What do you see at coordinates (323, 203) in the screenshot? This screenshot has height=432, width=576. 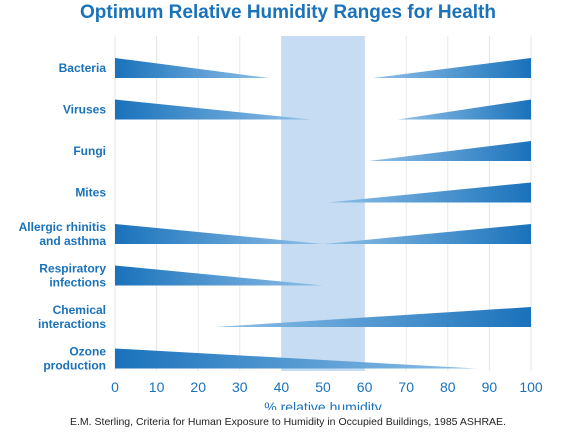 I see `optimum-zone` at bounding box center [323, 203].